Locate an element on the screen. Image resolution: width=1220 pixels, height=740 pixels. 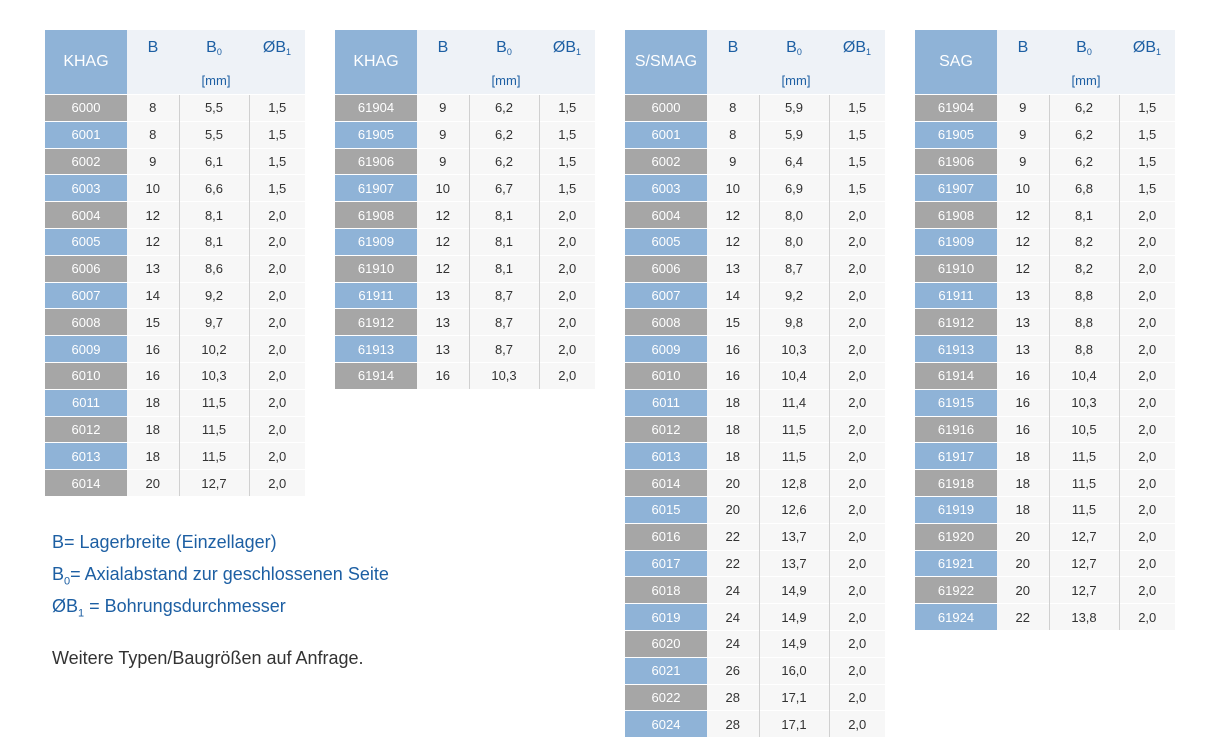
table-row: 6008 15 9,8 2,0 is located at coordinates (755, 322).